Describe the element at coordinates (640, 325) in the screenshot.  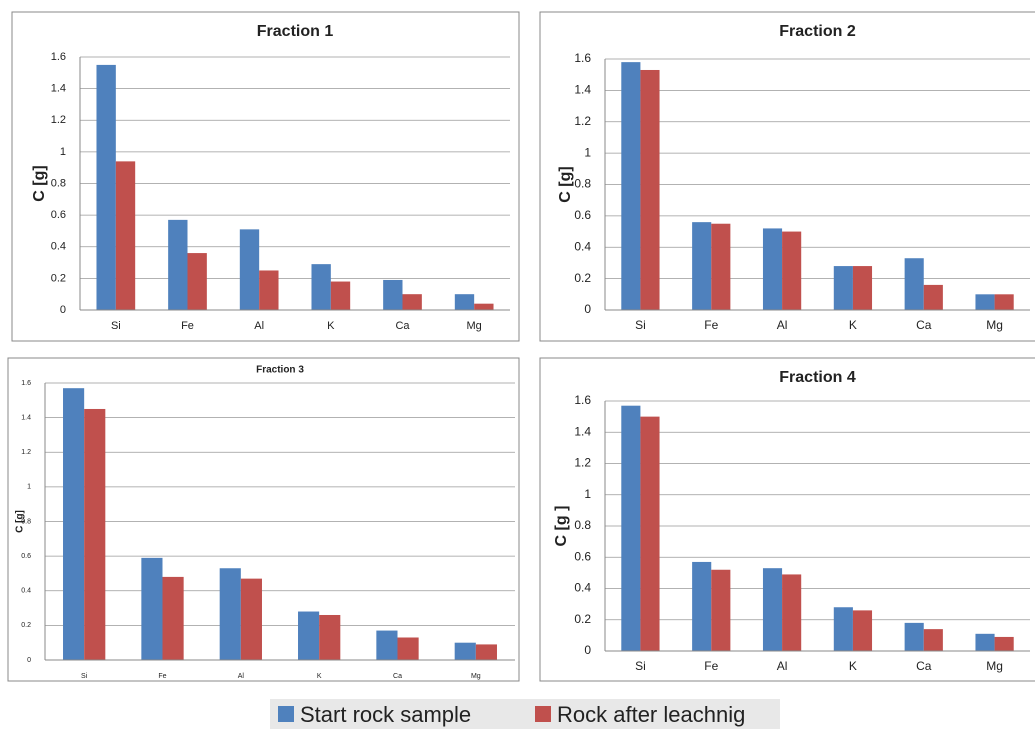
I see `x-tick-label: Si` at that location.